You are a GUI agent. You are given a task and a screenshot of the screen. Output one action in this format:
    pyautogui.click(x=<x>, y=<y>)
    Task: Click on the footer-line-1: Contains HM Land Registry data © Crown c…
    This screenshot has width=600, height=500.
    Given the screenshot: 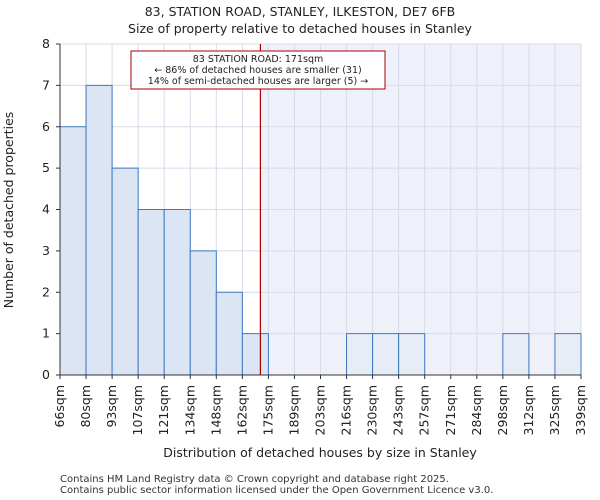 What is the action you would take?
    pyautogui.click(x=254, y=479)
    